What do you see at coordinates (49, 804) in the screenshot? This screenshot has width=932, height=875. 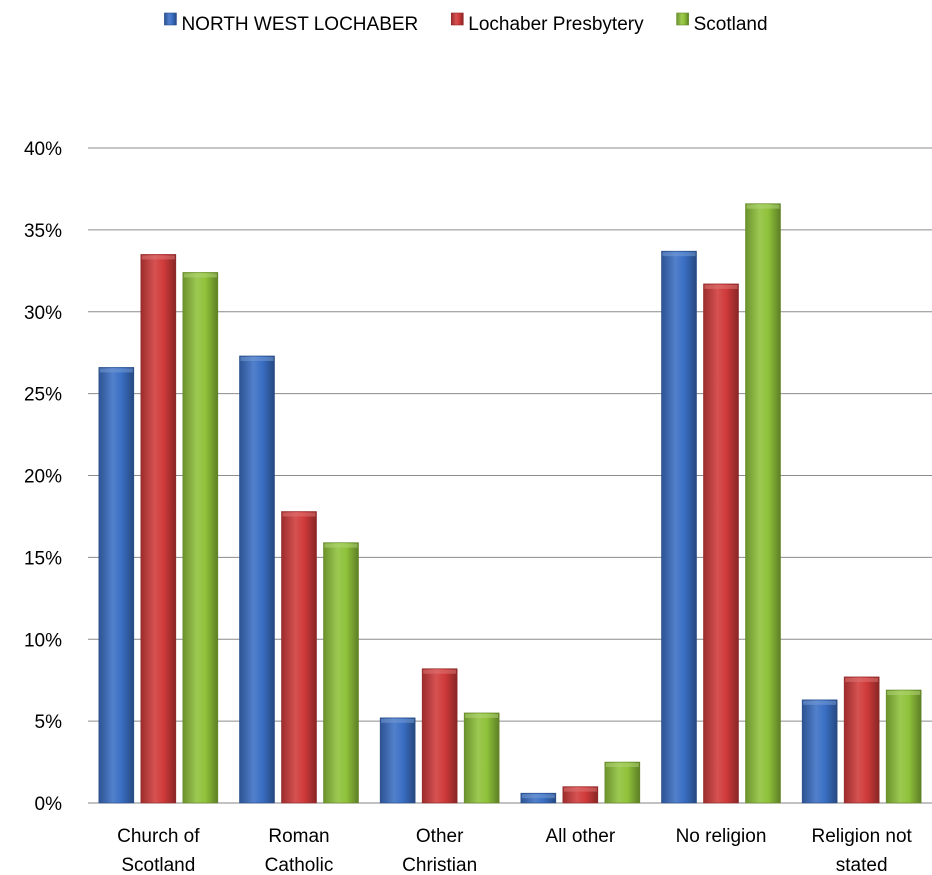 I see `y-tick-label: 0%` at bounding box center [49, 804].